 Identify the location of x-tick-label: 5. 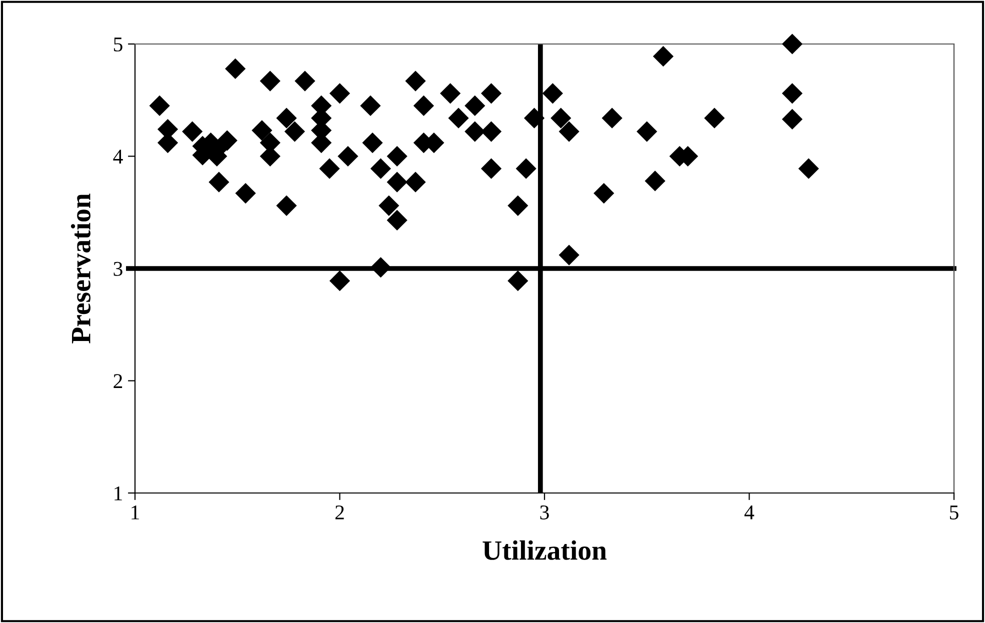
(954, 513).